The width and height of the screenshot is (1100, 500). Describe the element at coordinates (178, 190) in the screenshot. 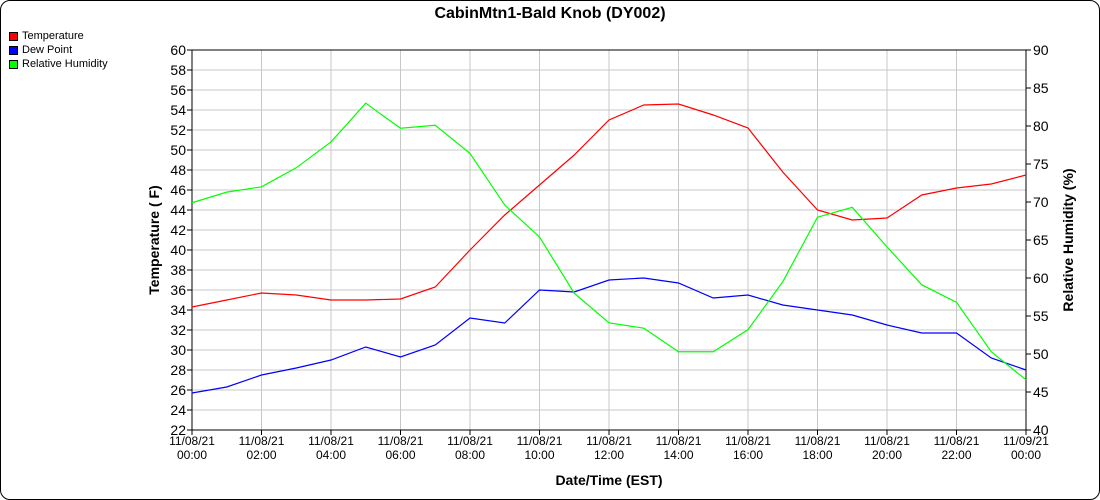

I see `y-tick-label: 46` at that location.